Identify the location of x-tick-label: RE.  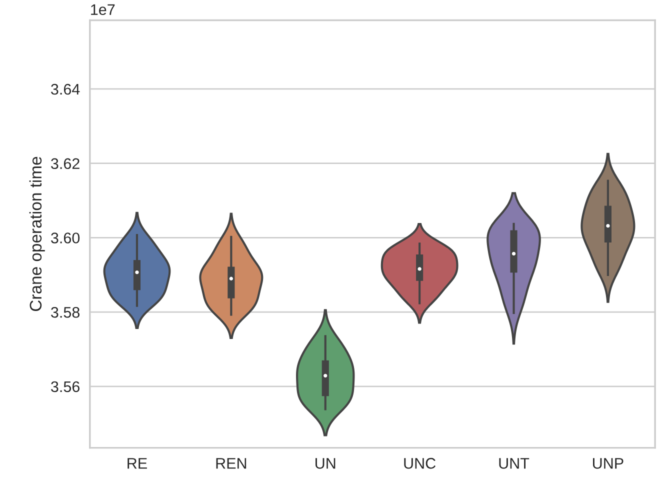
(137, 463).